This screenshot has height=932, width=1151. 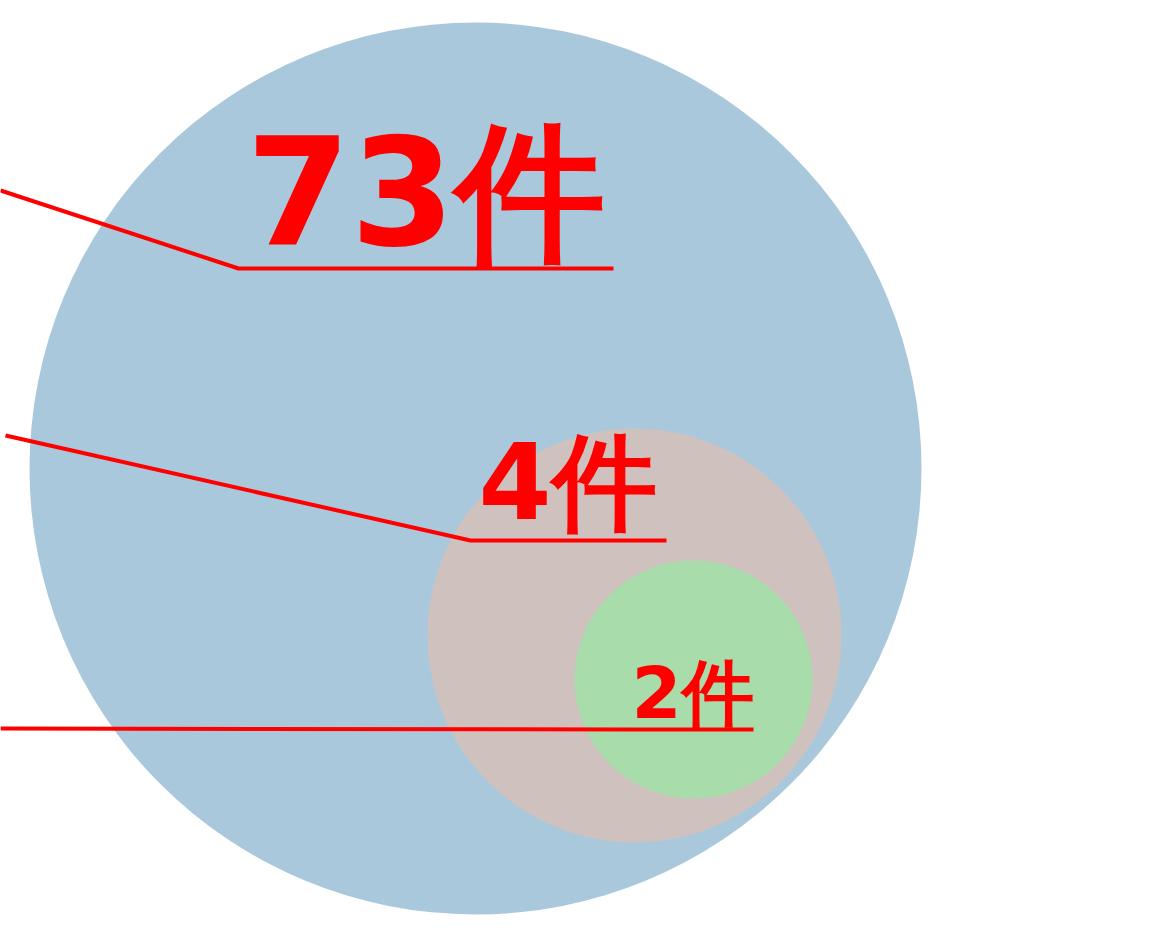 I want to click on data-label: 4件, so click(x=567, y=482).